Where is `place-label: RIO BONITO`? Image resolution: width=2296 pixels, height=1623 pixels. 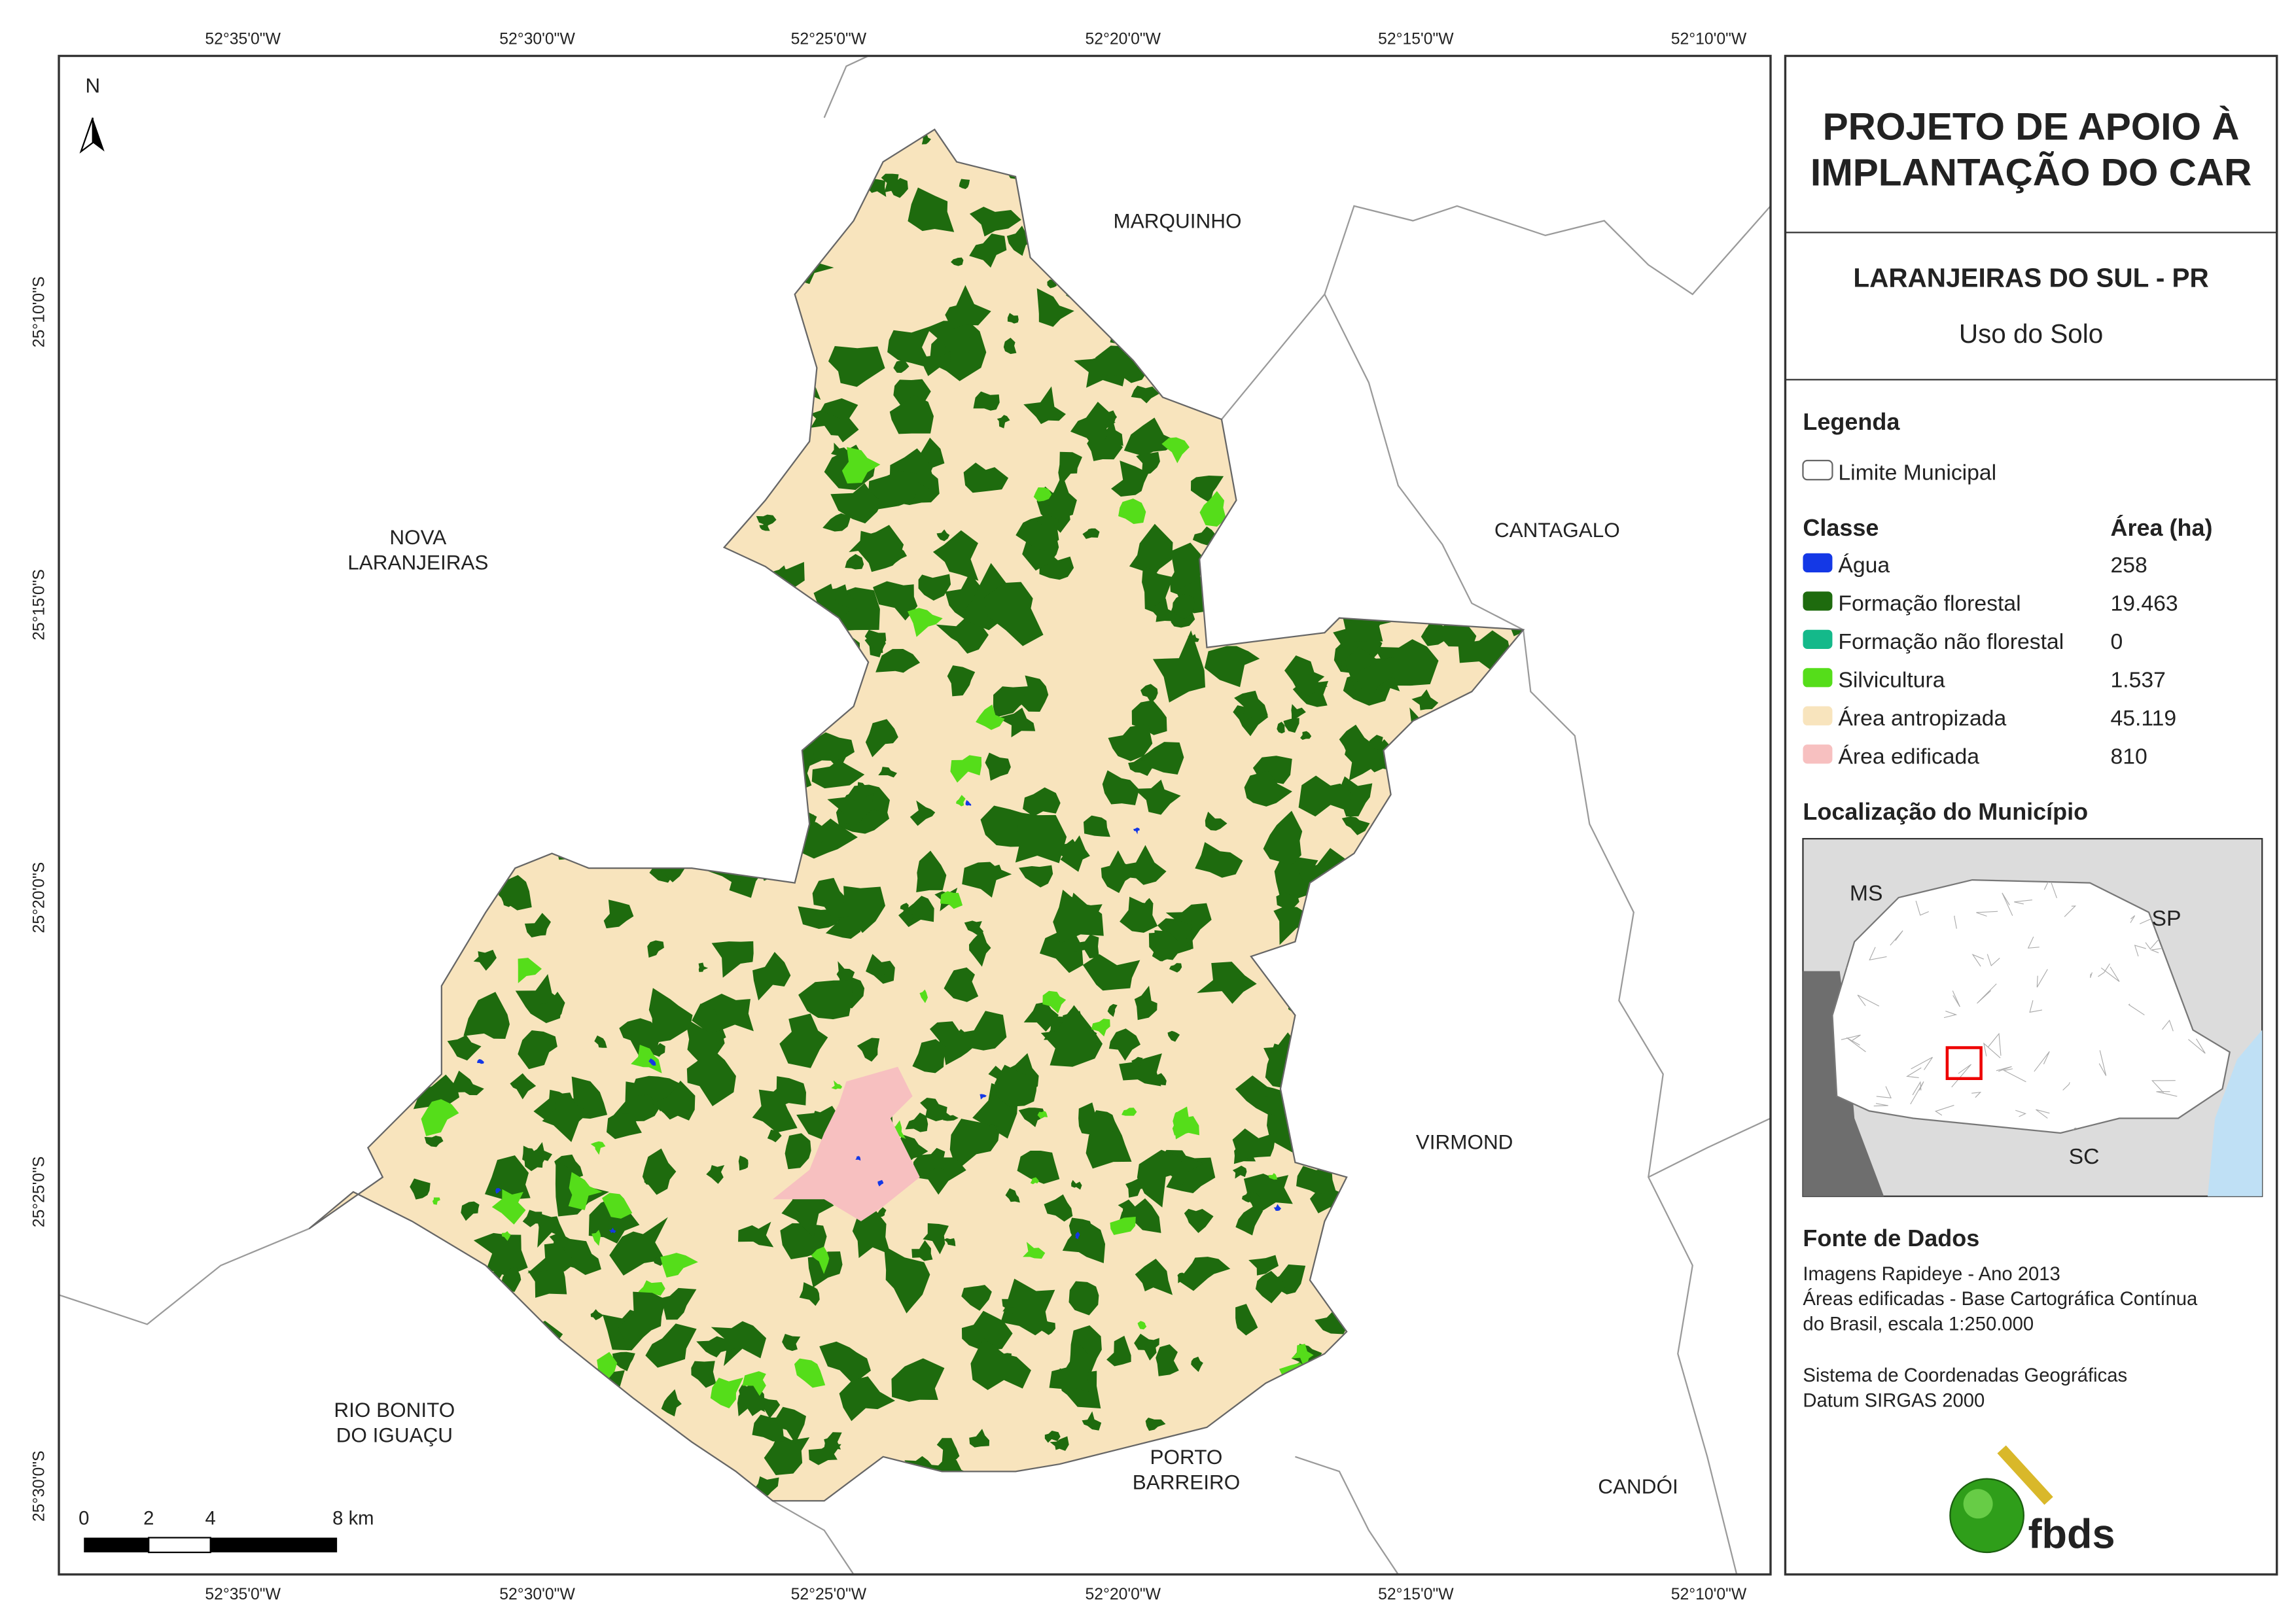 place-label: RIO BONITO is located at coordinates (394, 1410).